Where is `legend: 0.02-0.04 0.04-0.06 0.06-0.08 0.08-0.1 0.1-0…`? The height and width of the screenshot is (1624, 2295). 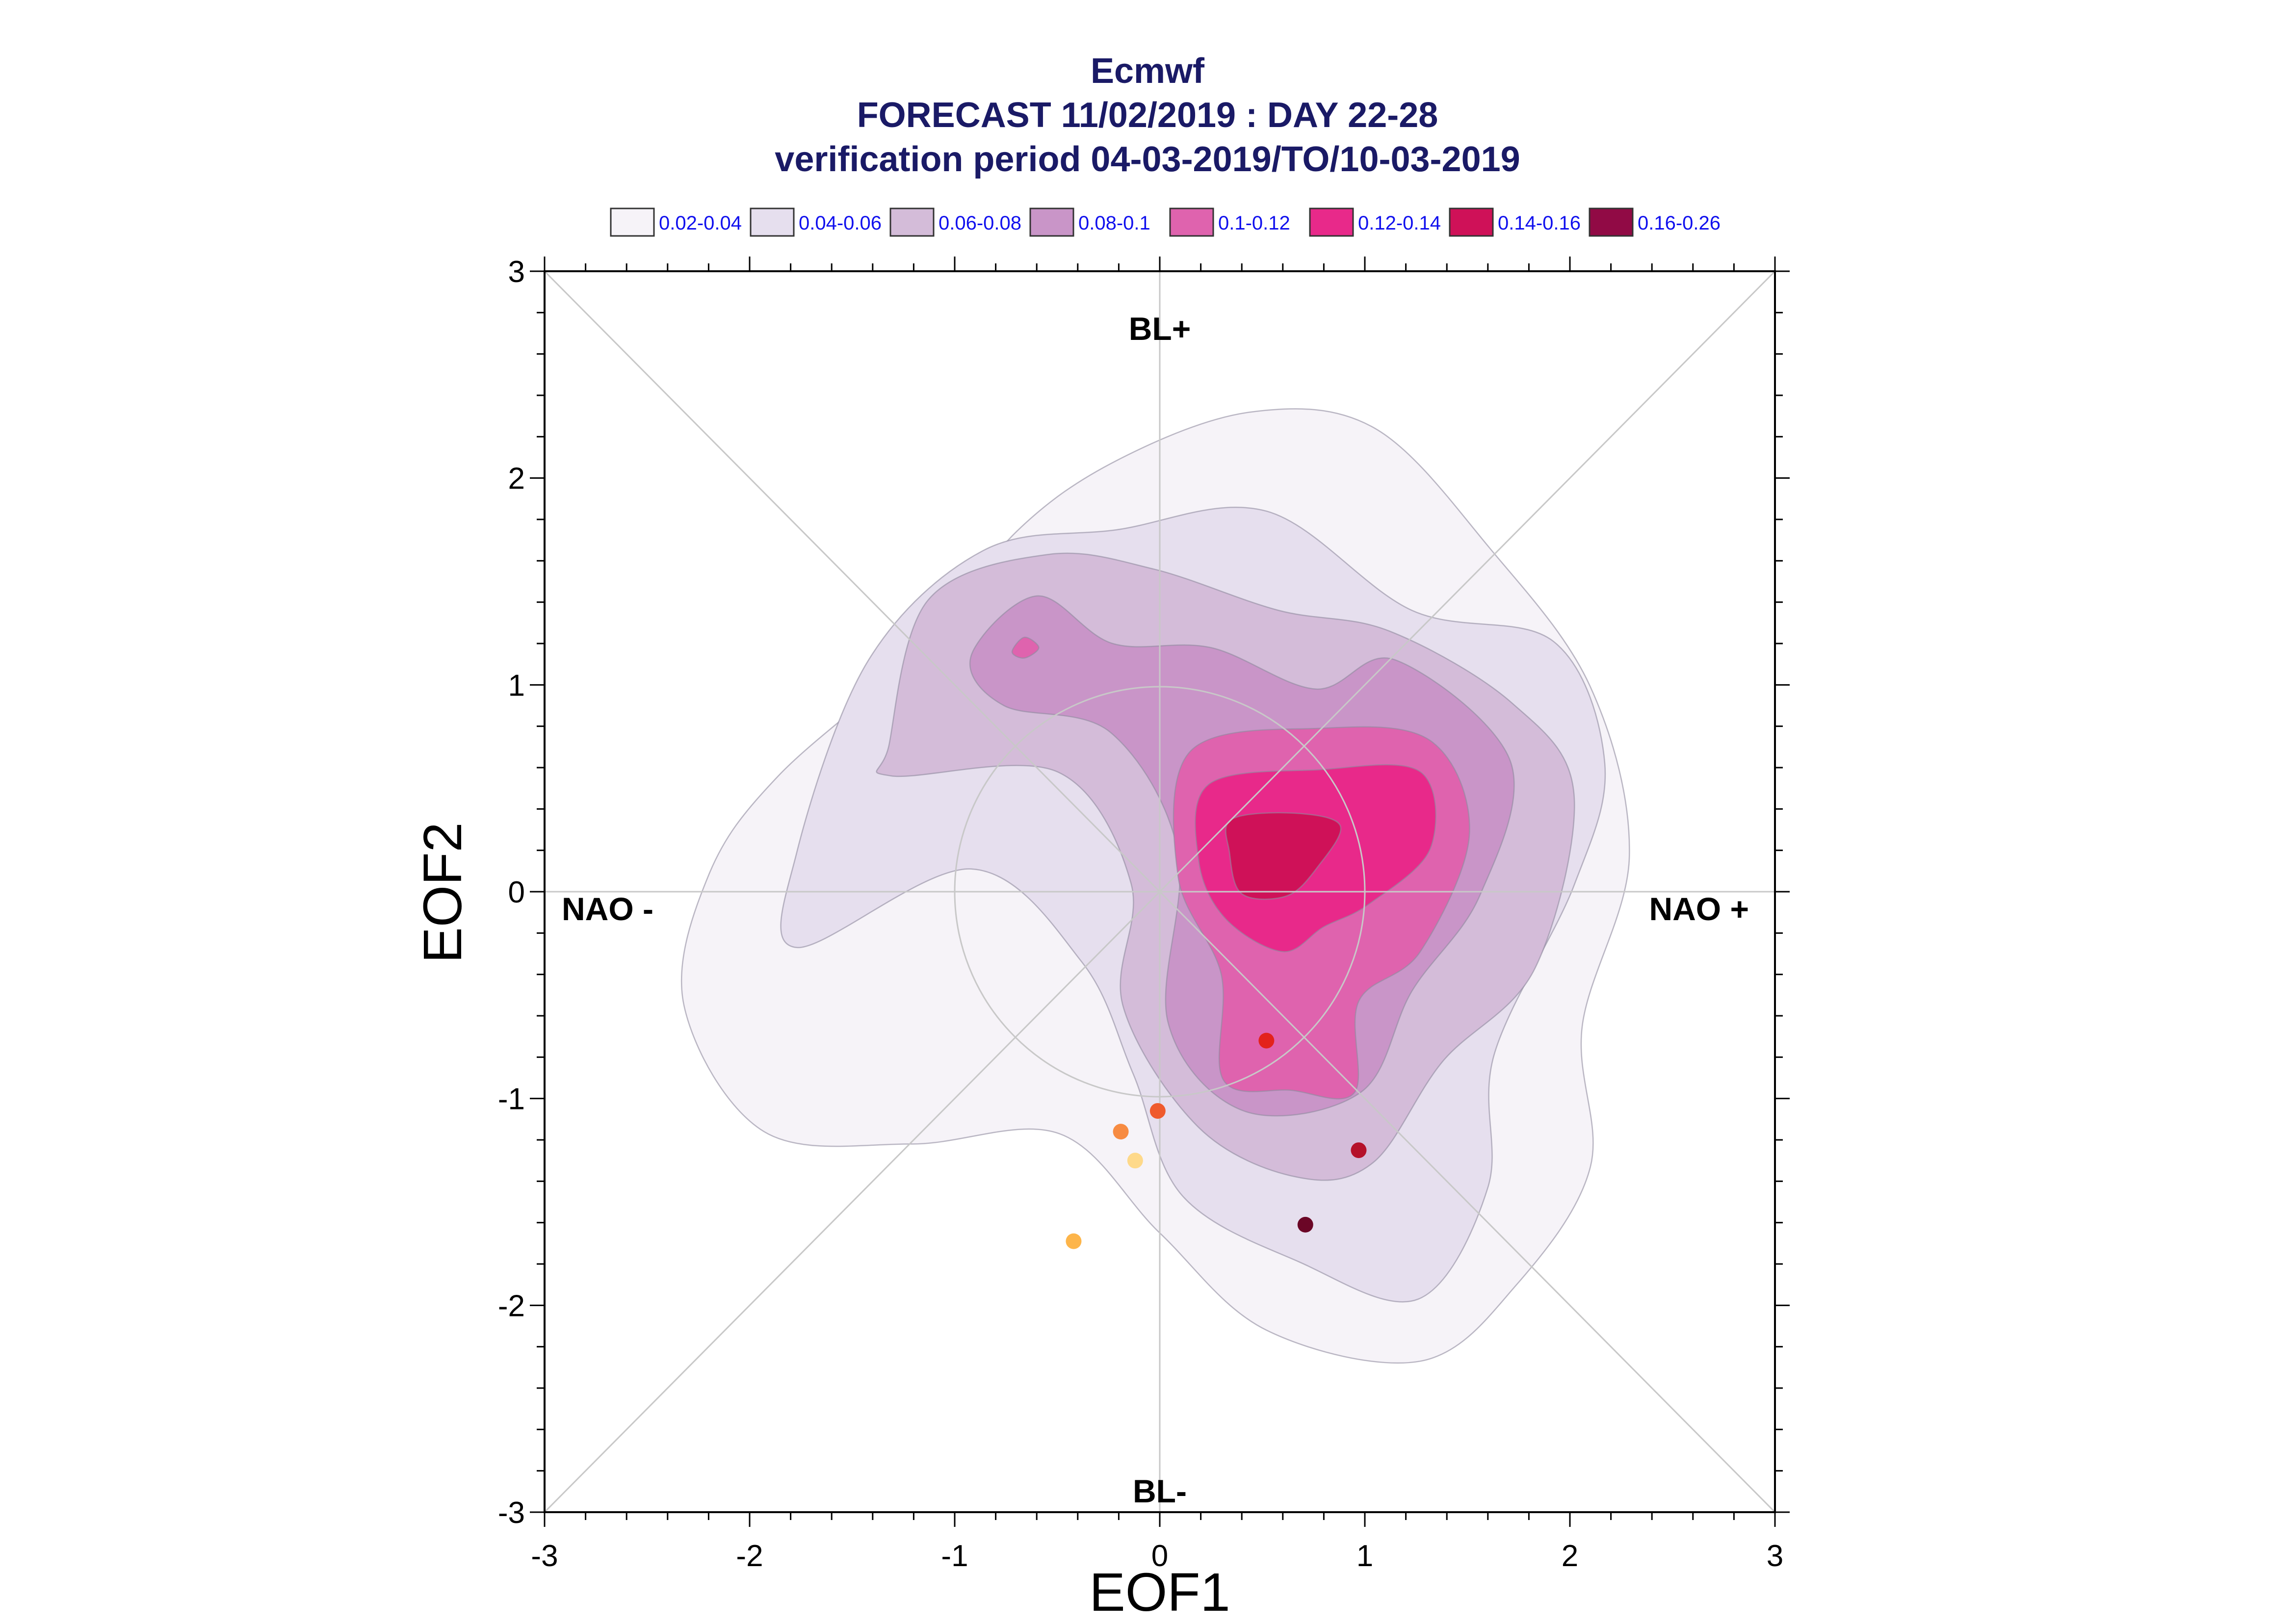
legend: 0.02-0.04 0.04-0.06 0.06-0.08 0.08-0.1 0.1-0… is located at coordinates (1166, 222).